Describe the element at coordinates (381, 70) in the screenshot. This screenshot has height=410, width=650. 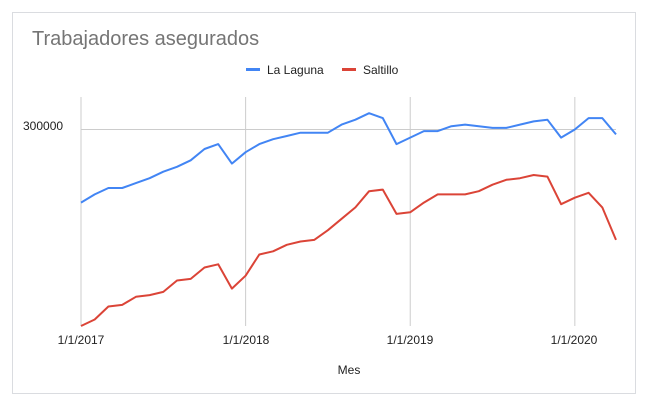
I see `legend-label-saltillo: Saltillo` at that location.